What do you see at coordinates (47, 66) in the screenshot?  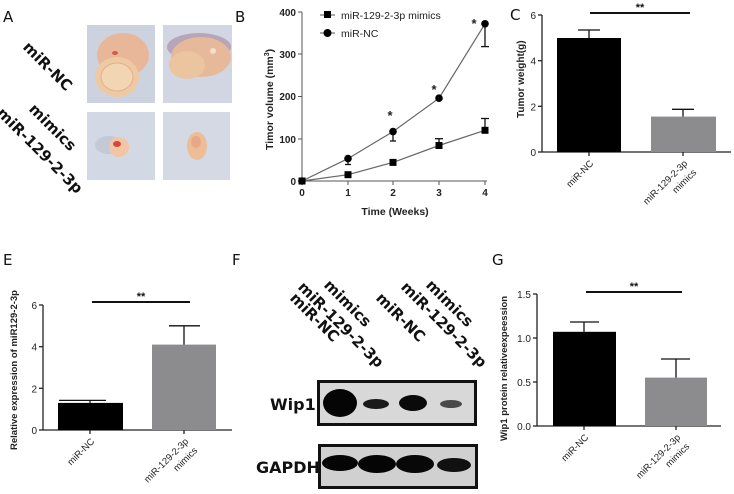 I see `row-label-mir-nc: miR-NC` at bounding box center [47, 66].